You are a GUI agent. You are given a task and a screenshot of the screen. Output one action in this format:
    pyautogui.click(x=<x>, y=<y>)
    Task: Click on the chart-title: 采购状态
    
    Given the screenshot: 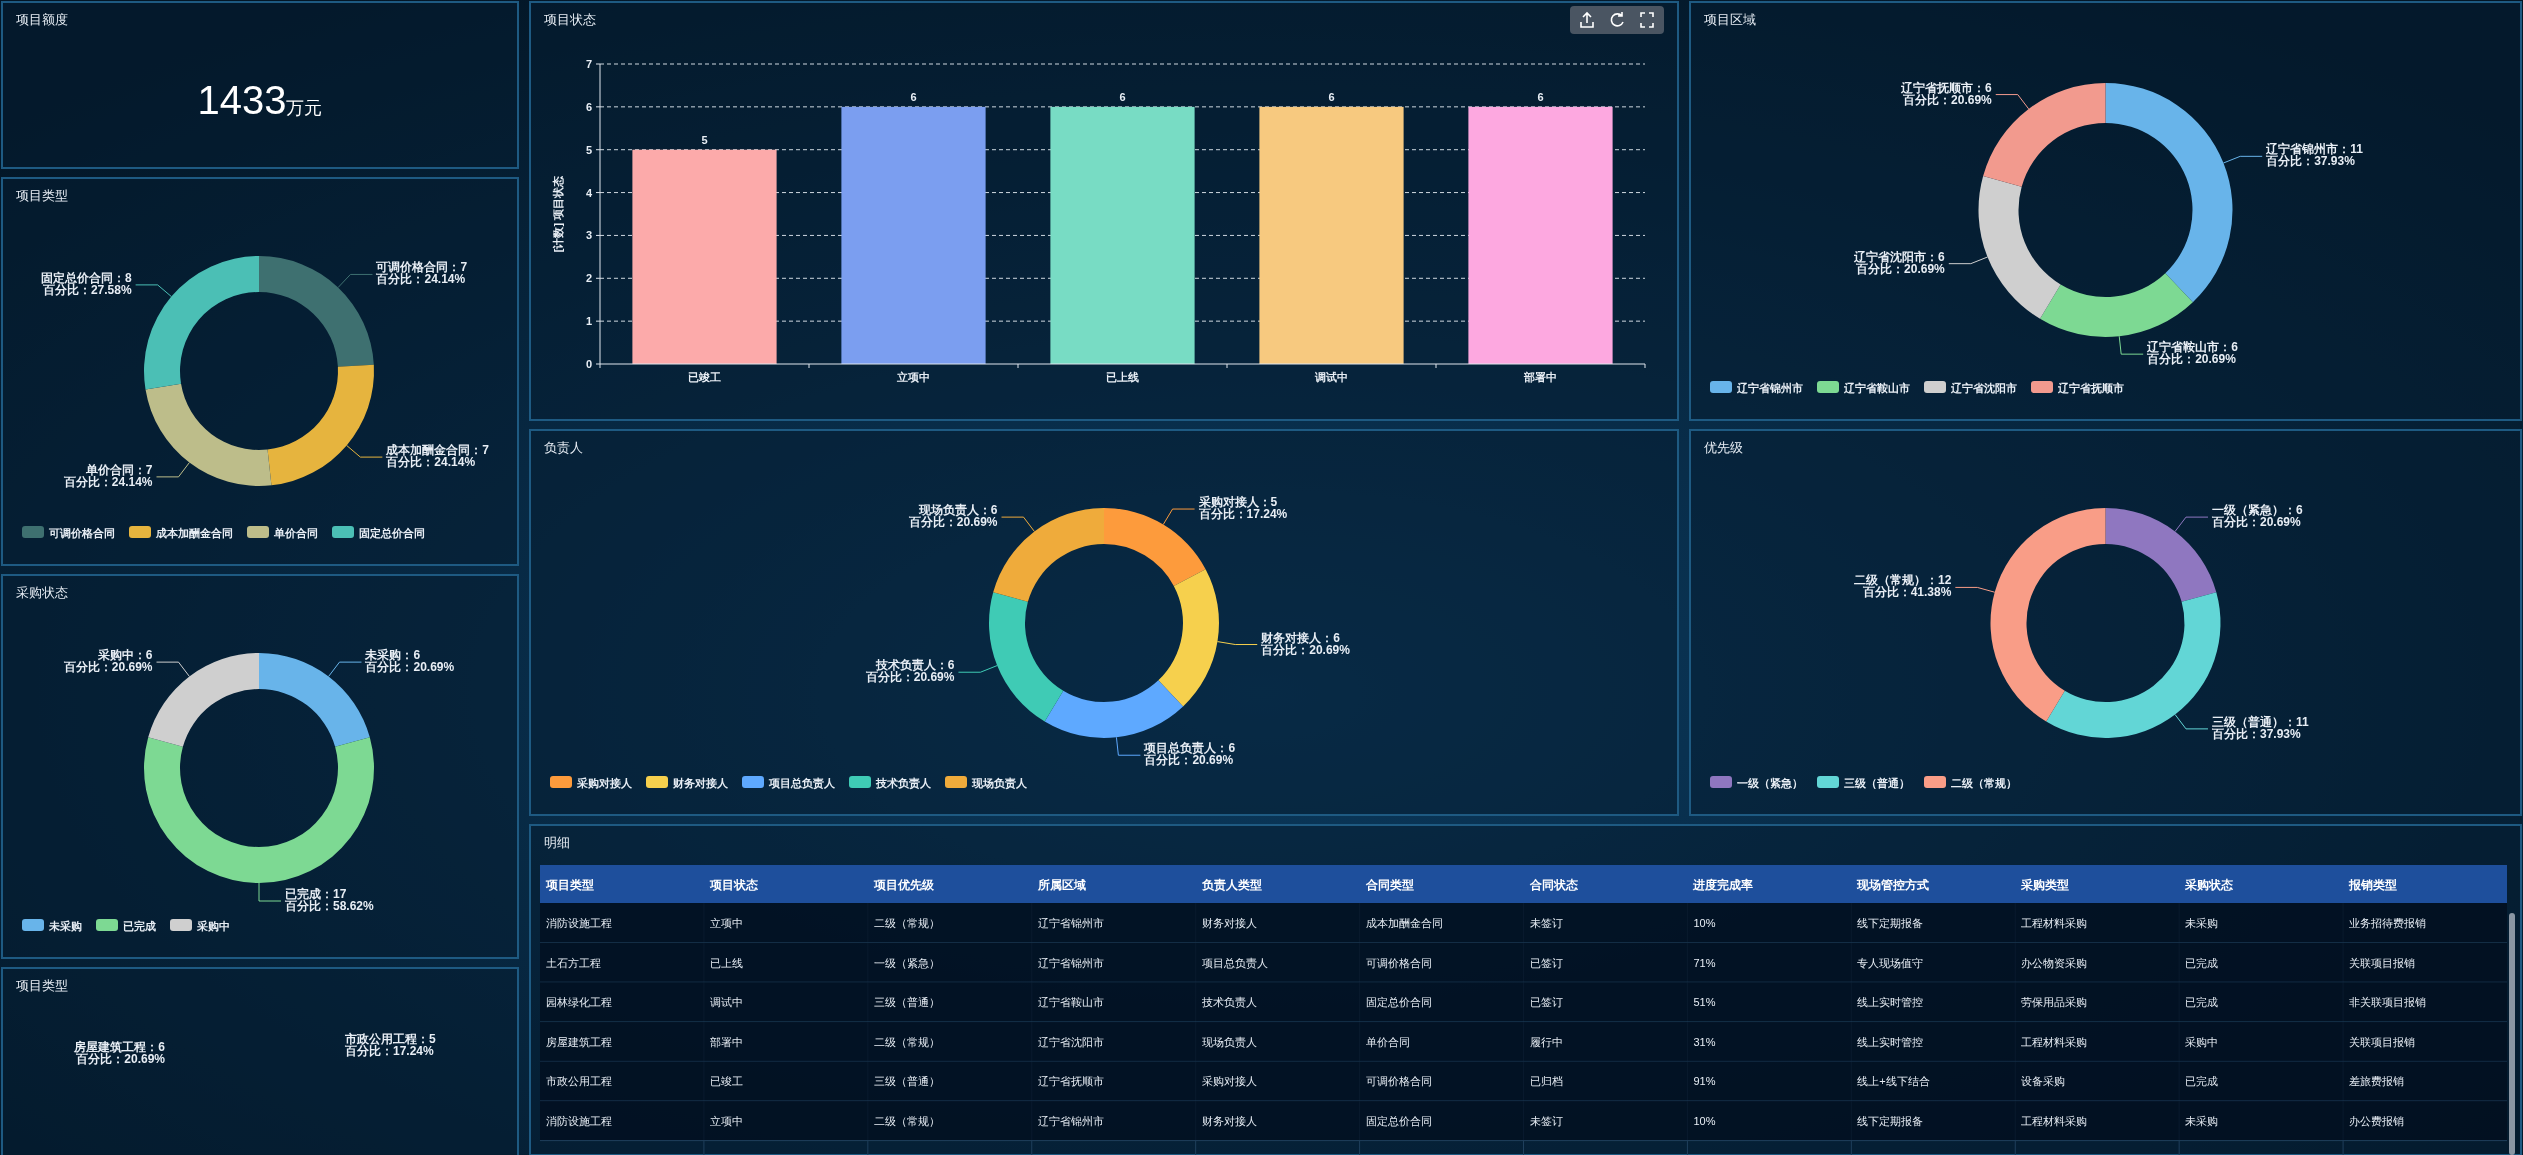 What is the action you would take?
    pyautogui.click(x=42, y=592)
    